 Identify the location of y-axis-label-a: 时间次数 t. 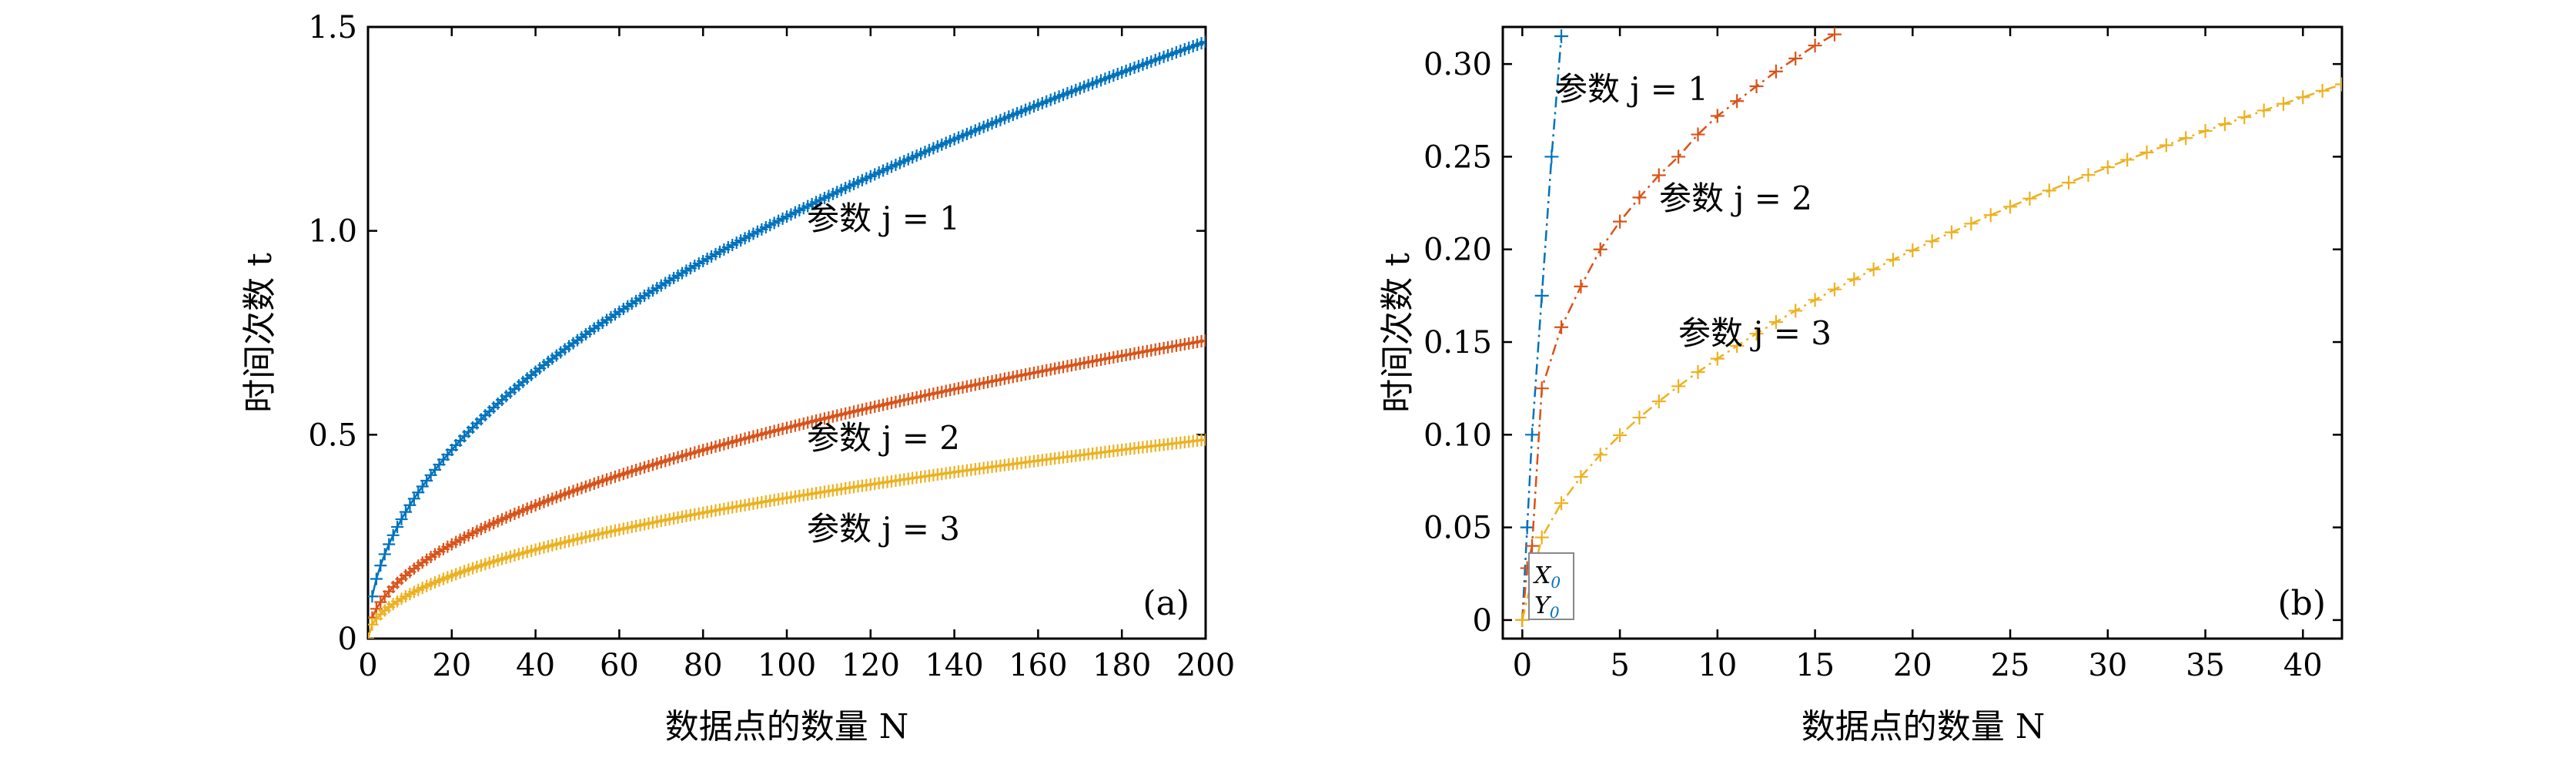
(260, 333).